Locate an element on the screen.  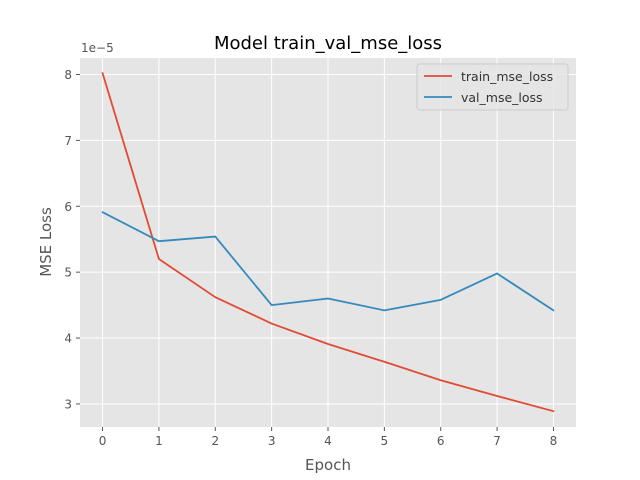
y-tick-label: 5 is located at coordinates (68, 273).